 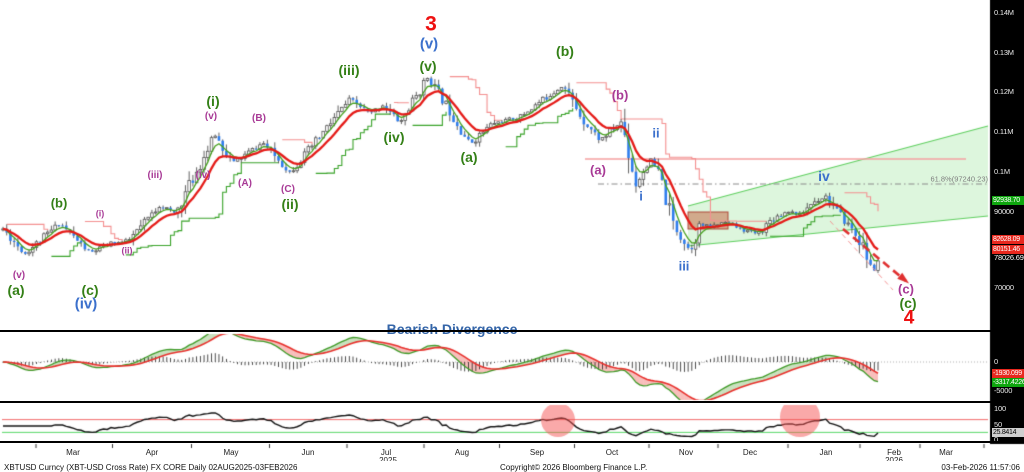 What do you see at coordinates (1003, 390) in the screenshot?
I see `macd-axis-tick: -5000` at bounding box center [1003, 390].